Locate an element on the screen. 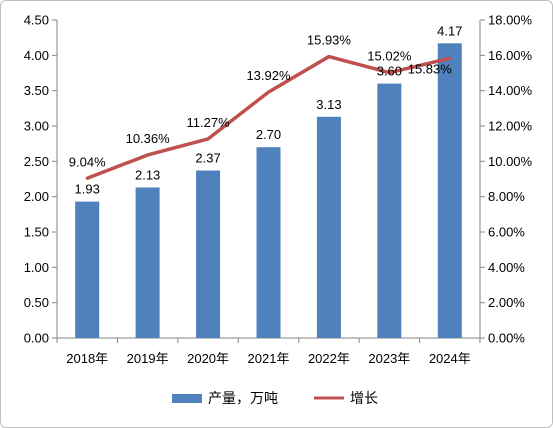 This screenshot has height=428, width=553. y-left-tick-label: 0.50 is located at coordinates (36, 302).